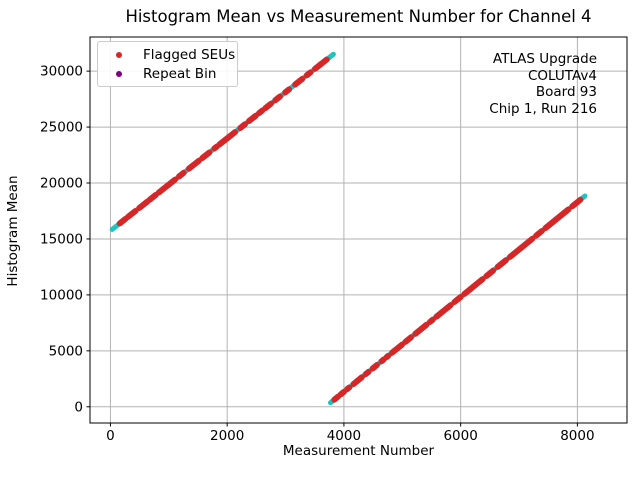  What do you see at coordinates (344, 436) in the screenshot?
I see `x-tick-label: 4000` at bounding box center [344, 436].